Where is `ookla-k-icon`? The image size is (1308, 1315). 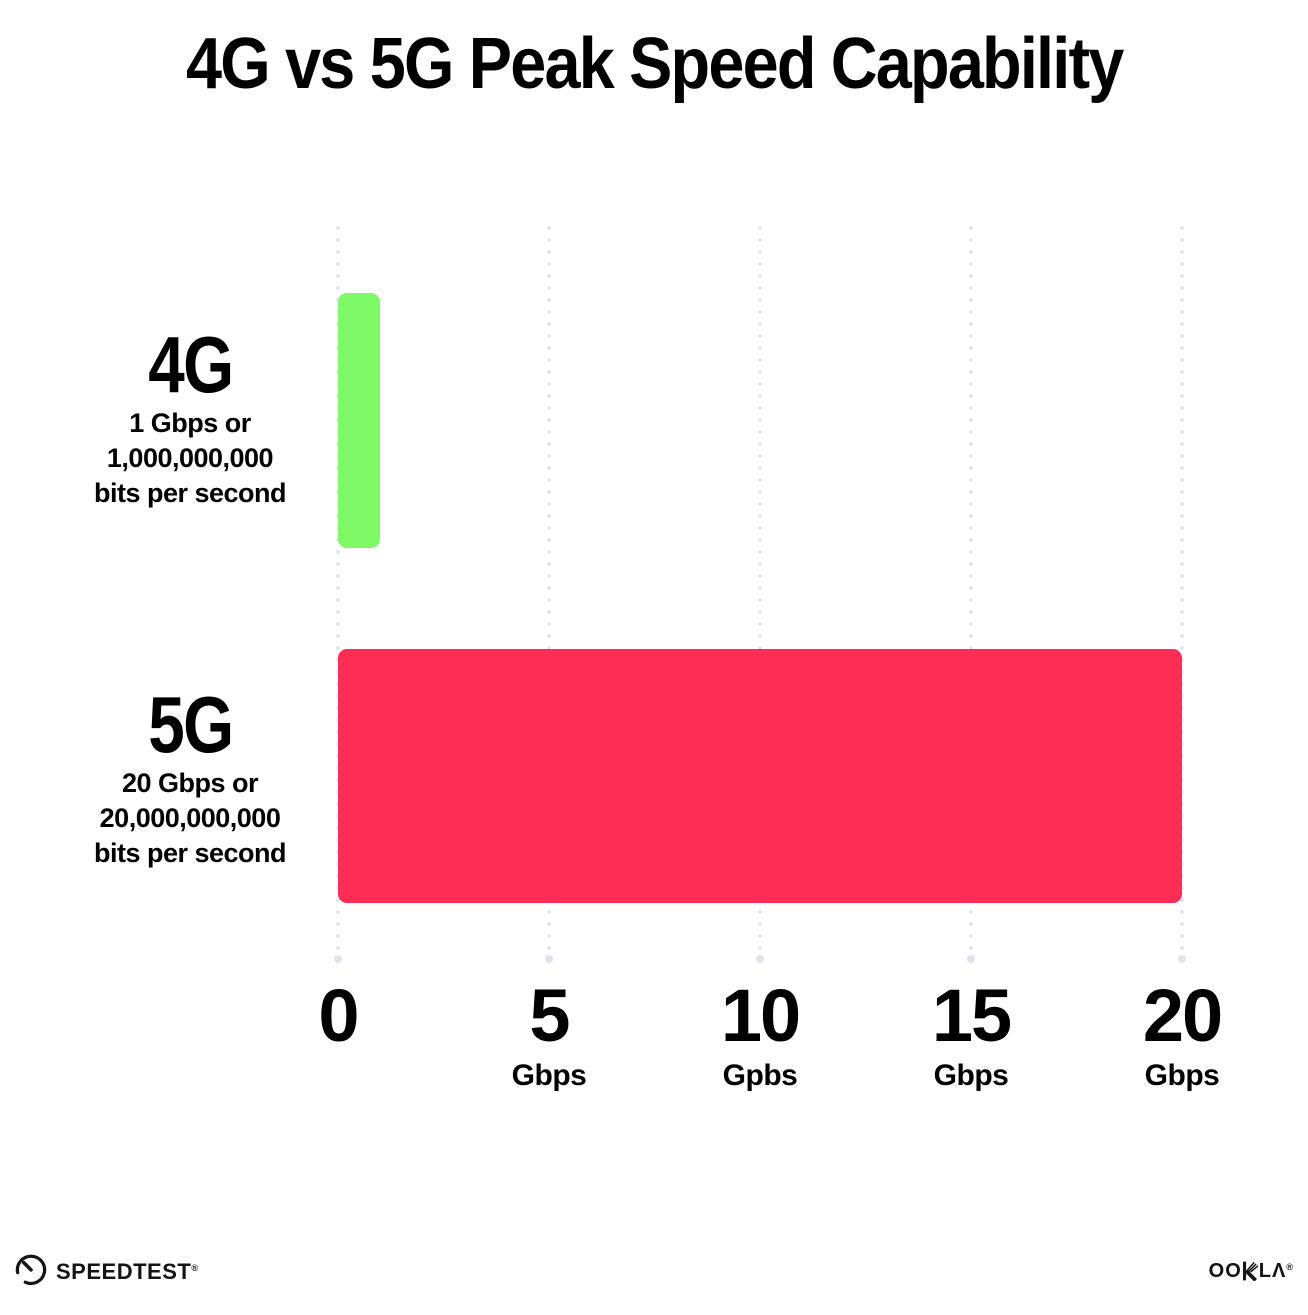
ookla-k-icon is located at coordinates (1250, 1271).